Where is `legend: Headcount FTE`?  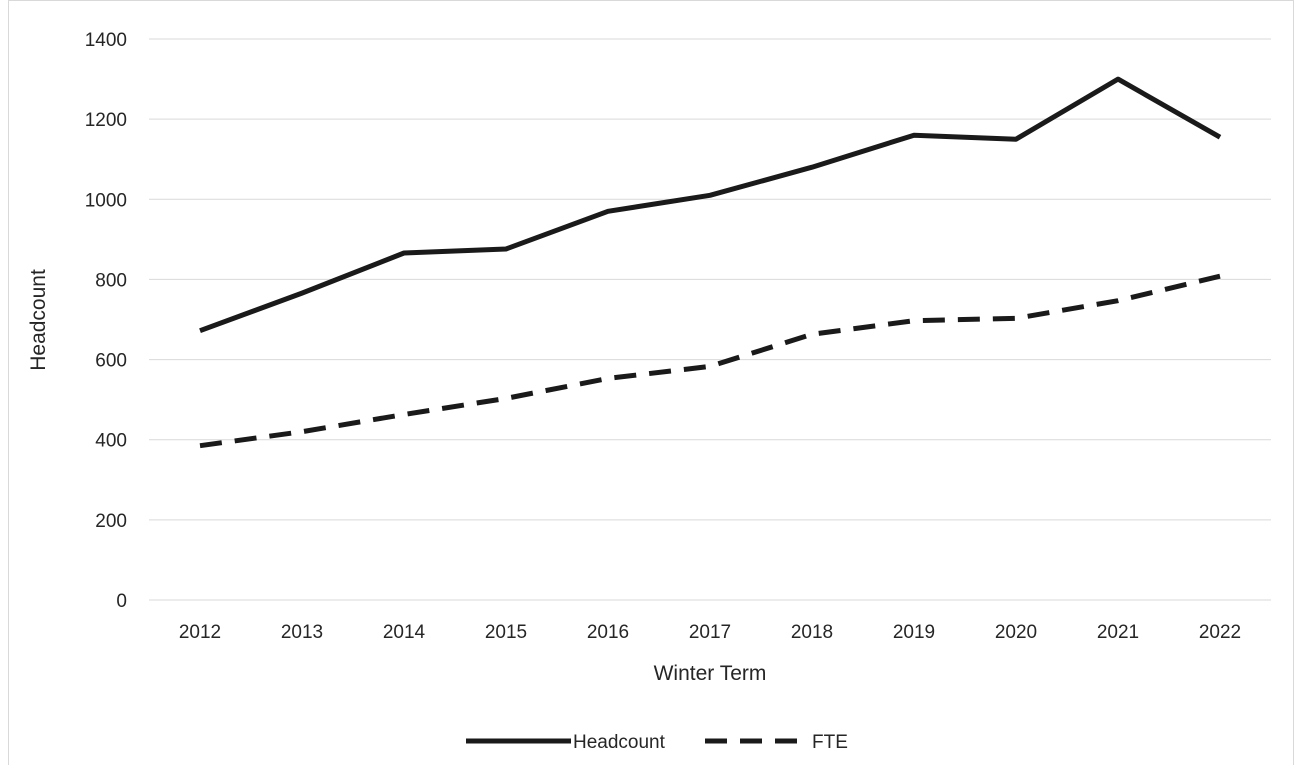 legend: Headcount FTE is located at coordinates (657, 742).